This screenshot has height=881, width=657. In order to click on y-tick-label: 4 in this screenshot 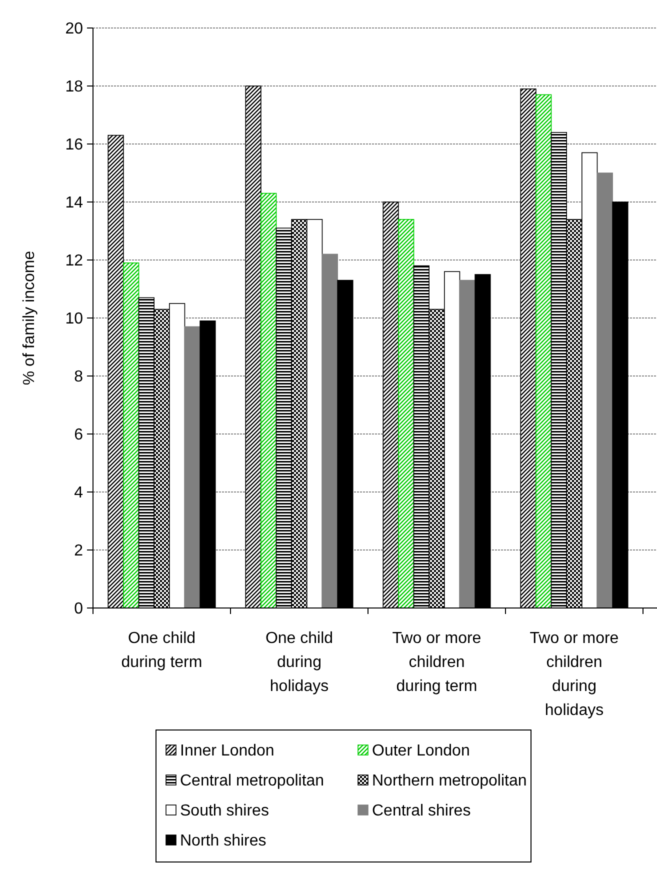, I will do `click(79, 493)`.